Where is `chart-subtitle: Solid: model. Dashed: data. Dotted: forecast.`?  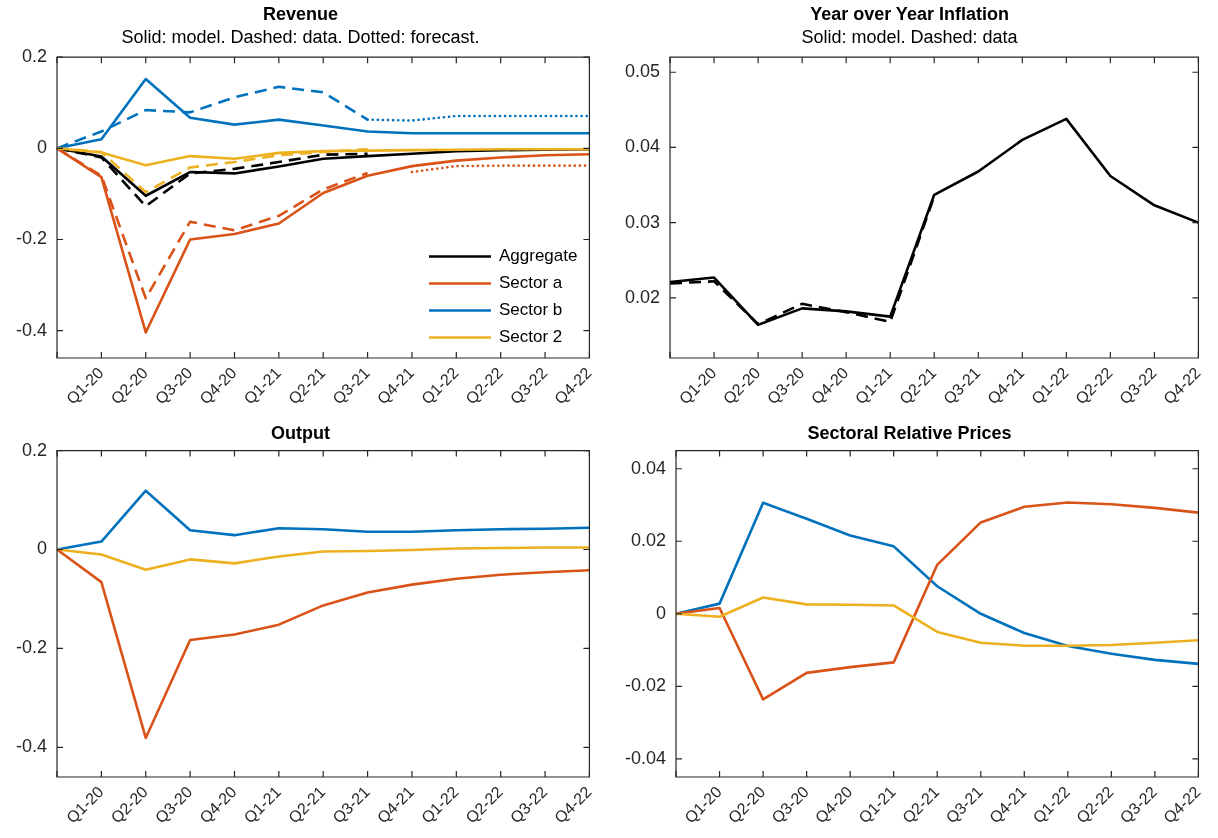 chart-subtitle: Solid: model. Dashed: data. Dotted: forecast. is located at coordinates (300, 37).